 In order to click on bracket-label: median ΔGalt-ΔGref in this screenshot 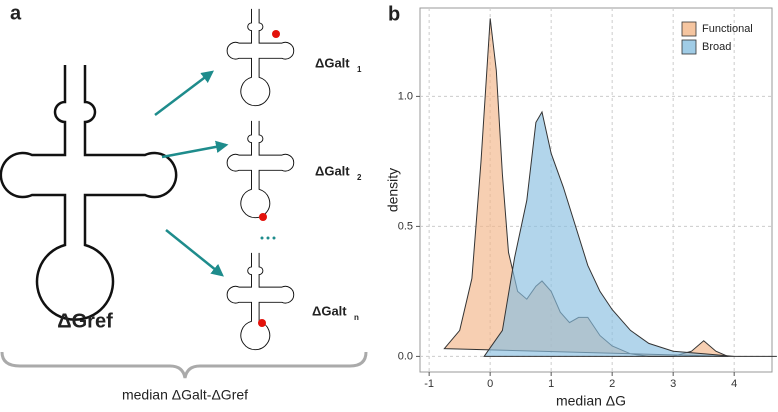, I will do `click(185, 395)`.